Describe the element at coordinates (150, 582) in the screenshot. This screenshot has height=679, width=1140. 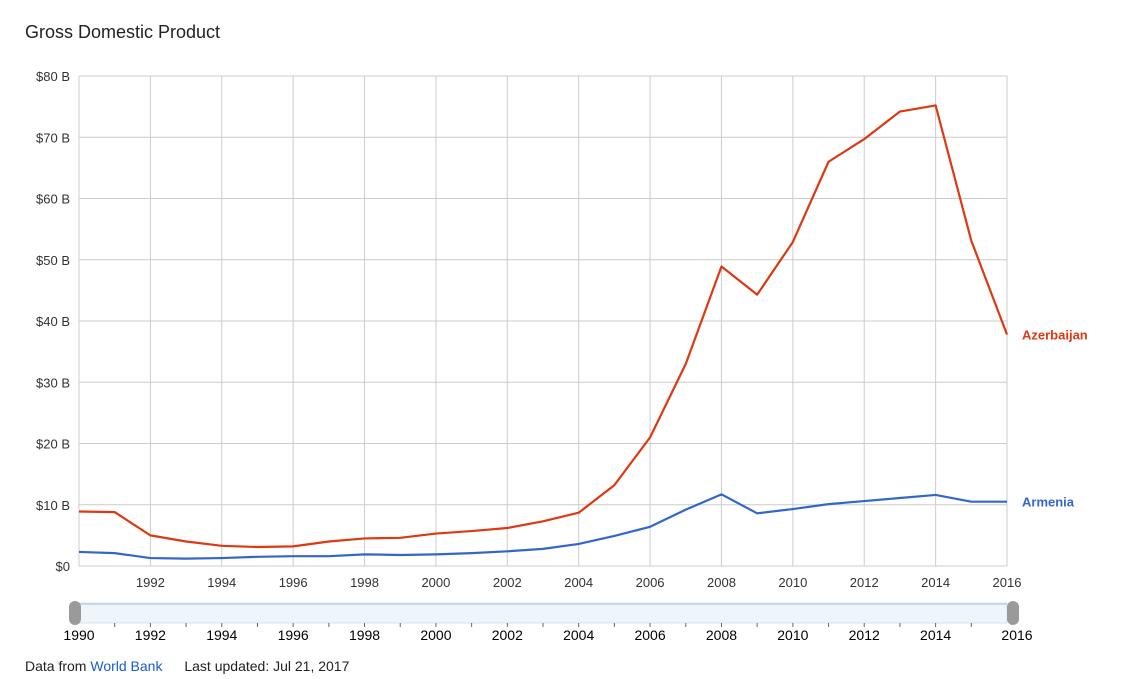
I see `x-tick-label: 1992` at that location.